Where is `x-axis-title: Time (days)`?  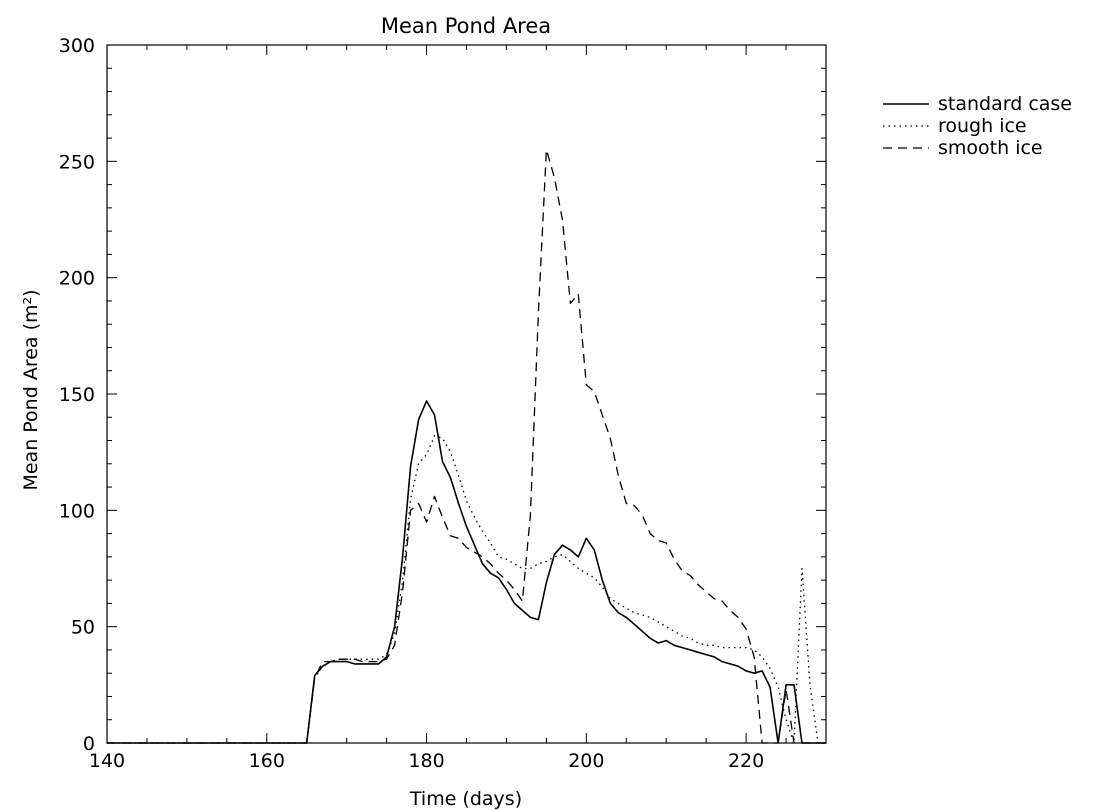 x-axis-title: Time (days) is located at coordinates (465, 799).